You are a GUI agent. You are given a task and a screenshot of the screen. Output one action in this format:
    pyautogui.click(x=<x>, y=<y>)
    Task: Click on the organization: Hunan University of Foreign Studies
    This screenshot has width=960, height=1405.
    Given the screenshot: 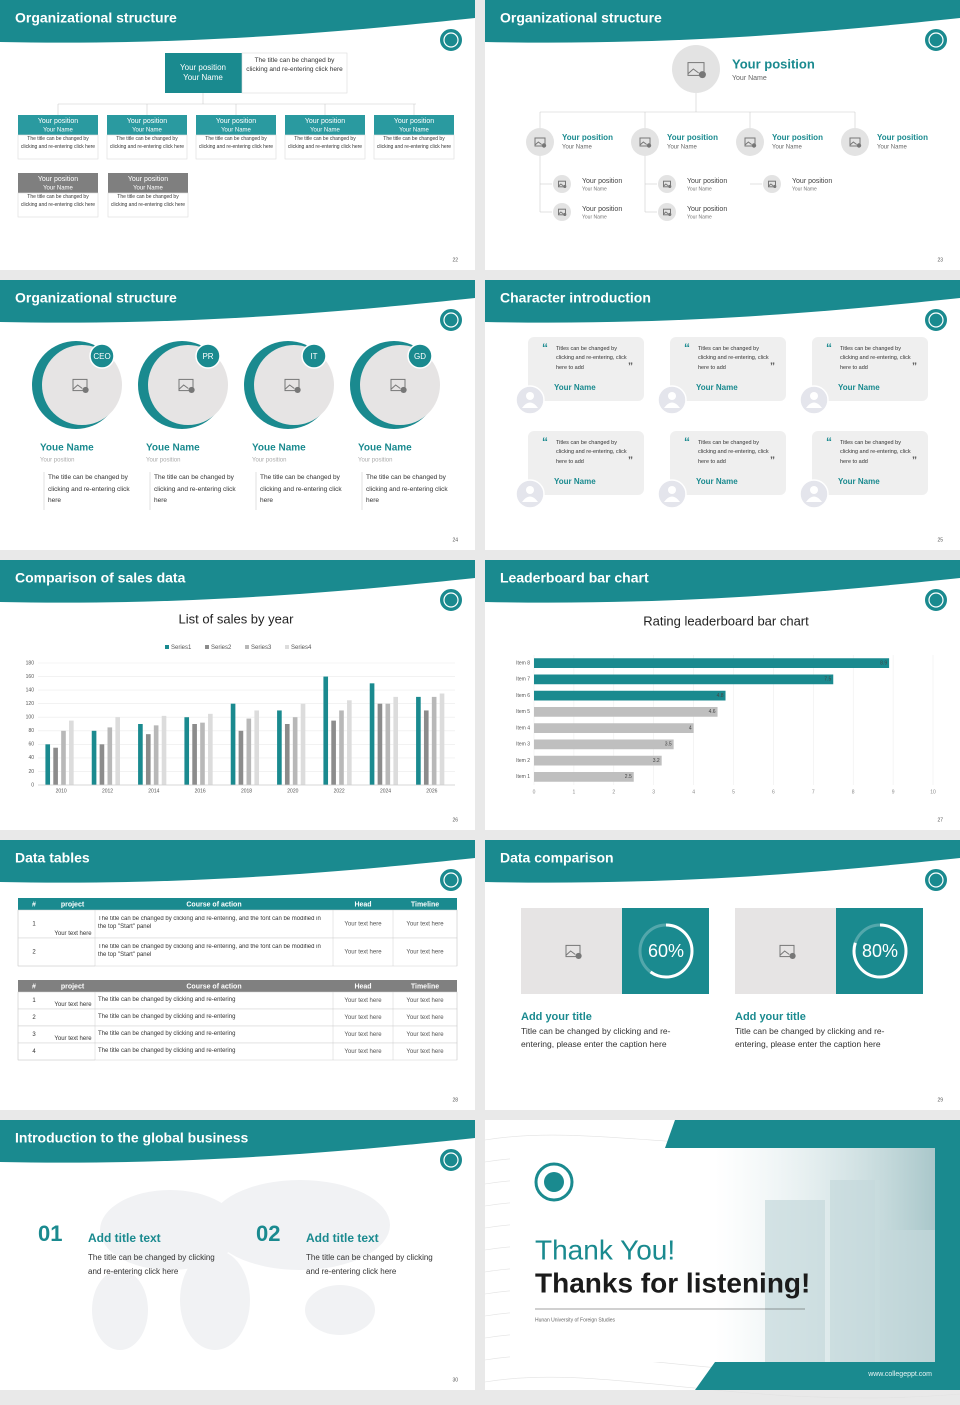 What is the action you would take?
    pyautogui.click(x=575, y=1320)
    